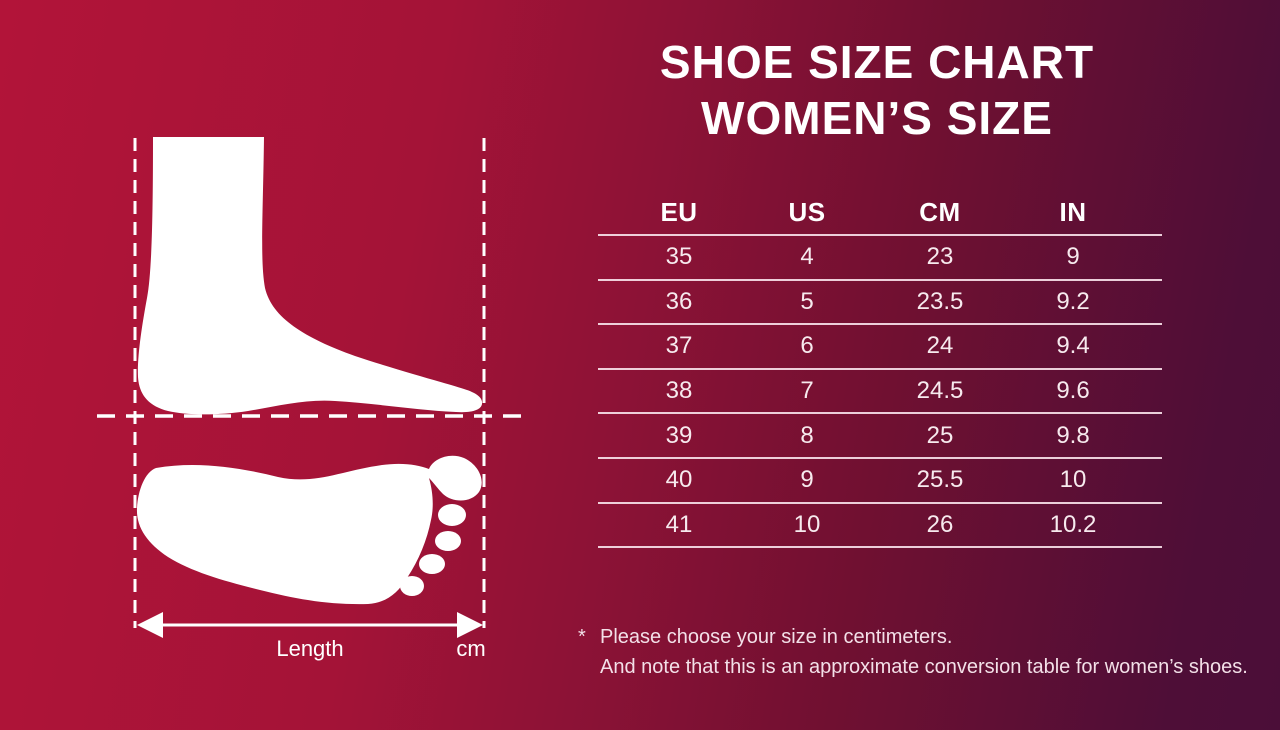  What do you see at coordinates (309, 530) in the screenshot?
I see `footprint-silhouette` at bounding box center [309, 530].